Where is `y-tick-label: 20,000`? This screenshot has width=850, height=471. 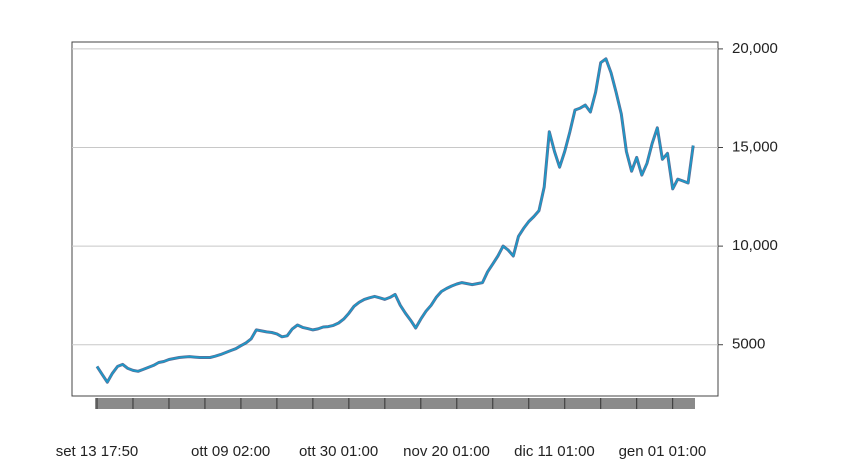
y-tick-label: 20,000 is located at coordinates (755, 48).